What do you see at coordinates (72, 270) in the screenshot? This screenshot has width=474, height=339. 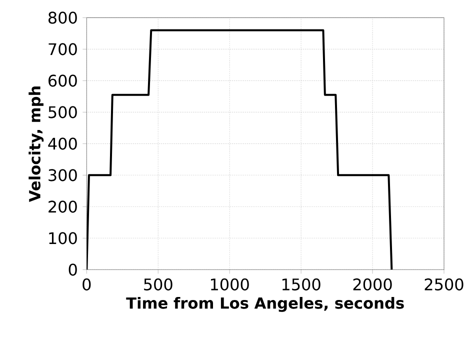 I see `y-tick-label: 0` at bounding box center [72, 270].